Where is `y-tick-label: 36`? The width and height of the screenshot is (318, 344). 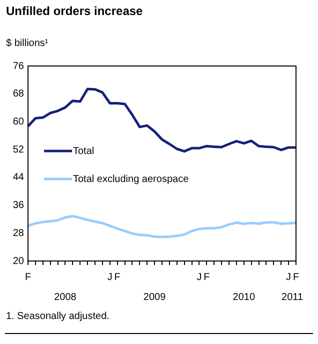
y-tick-label: 36 is located at coordinates (18, 206).